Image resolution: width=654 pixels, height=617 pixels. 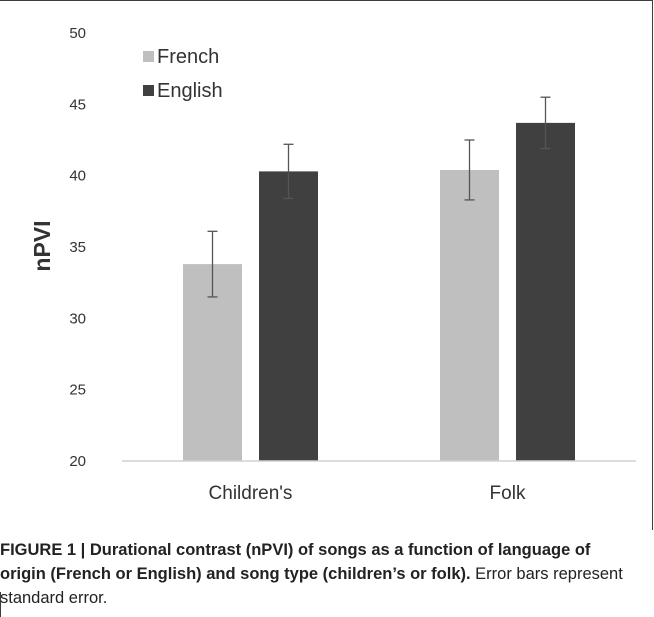 I want to click on y-tick-label: 50, so click(x=77, y=33).